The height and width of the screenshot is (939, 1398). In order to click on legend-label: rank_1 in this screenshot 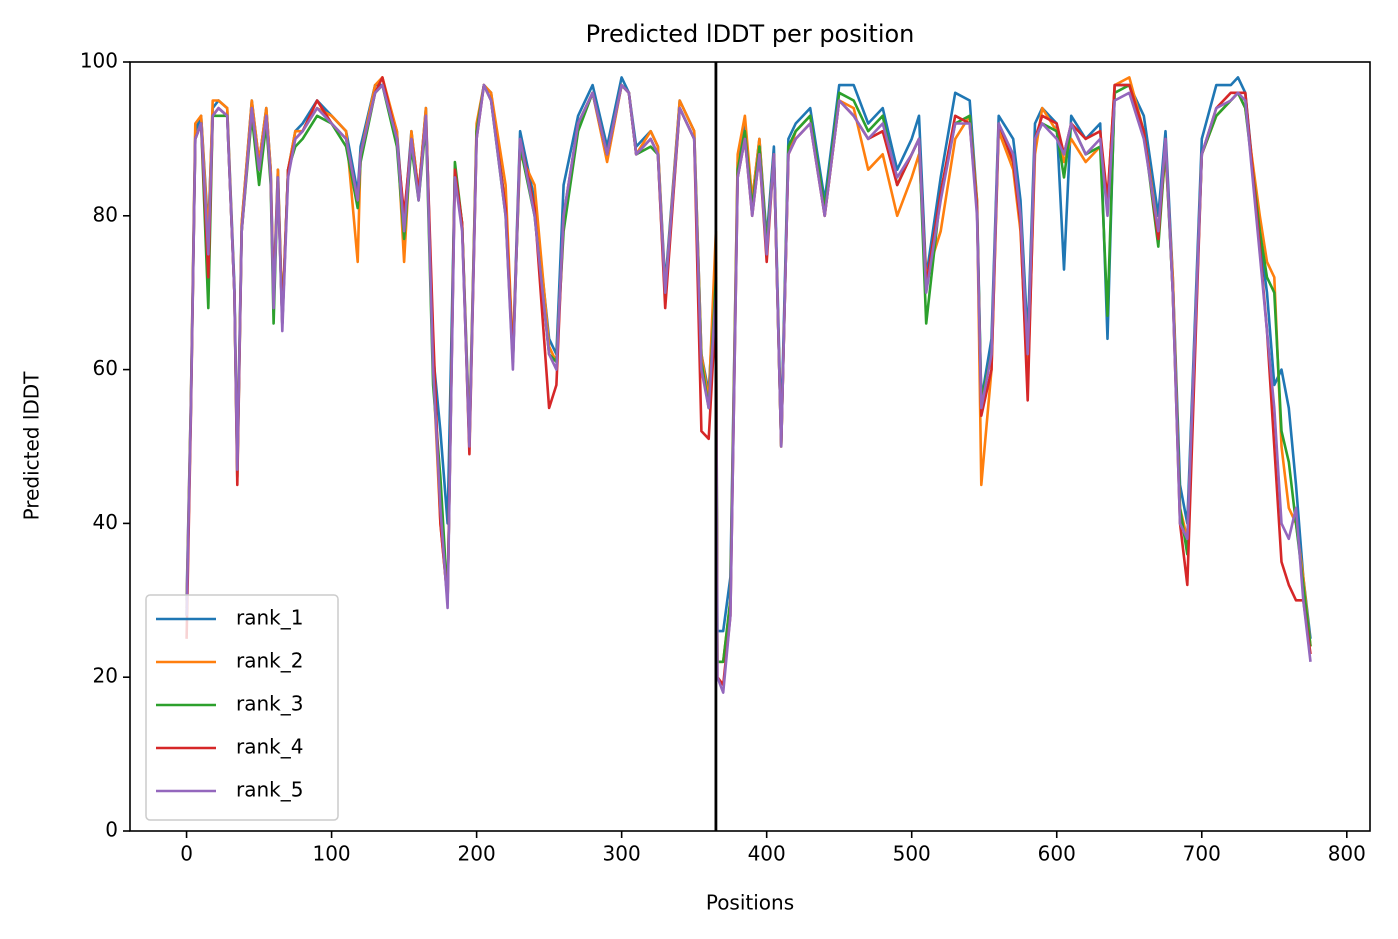, I will do `click(269, 618)`.